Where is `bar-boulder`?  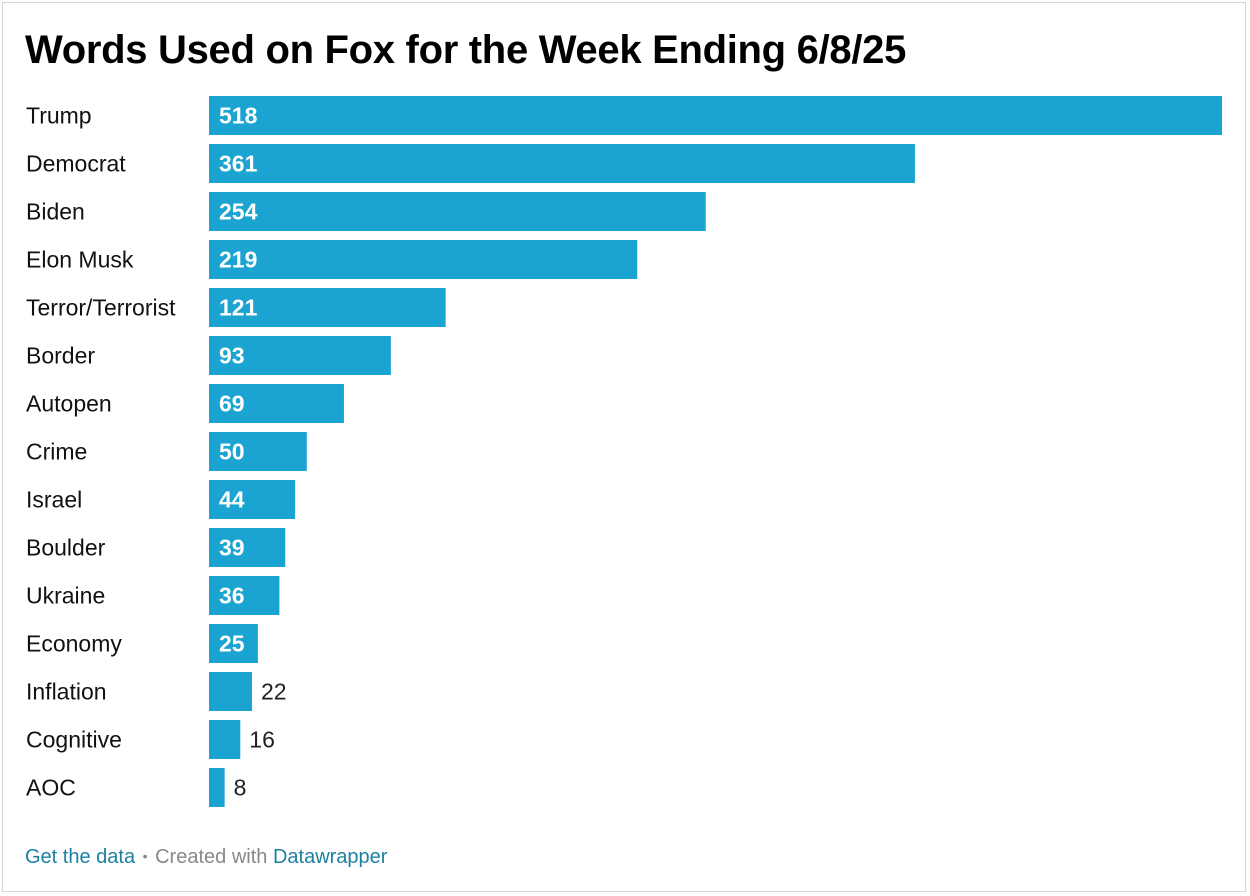
bar-boulder is located at coordinates (247, 547).